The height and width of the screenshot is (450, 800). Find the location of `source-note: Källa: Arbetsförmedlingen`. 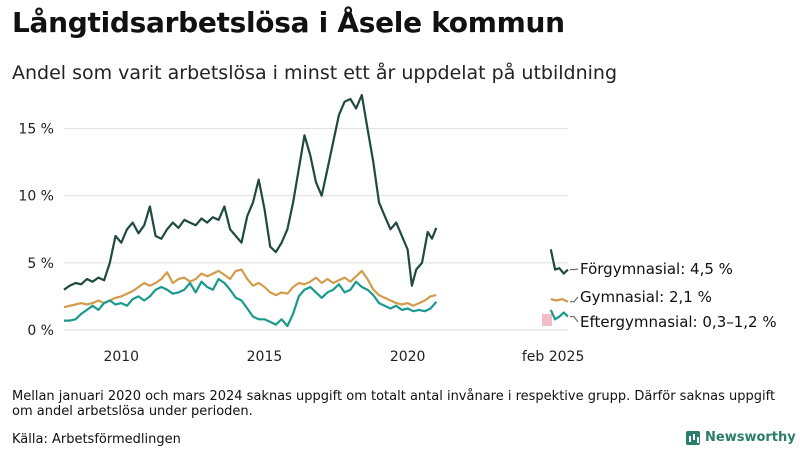

source-note: Källa: Arbetsförmedlingen is located at coordinates (96, 439).